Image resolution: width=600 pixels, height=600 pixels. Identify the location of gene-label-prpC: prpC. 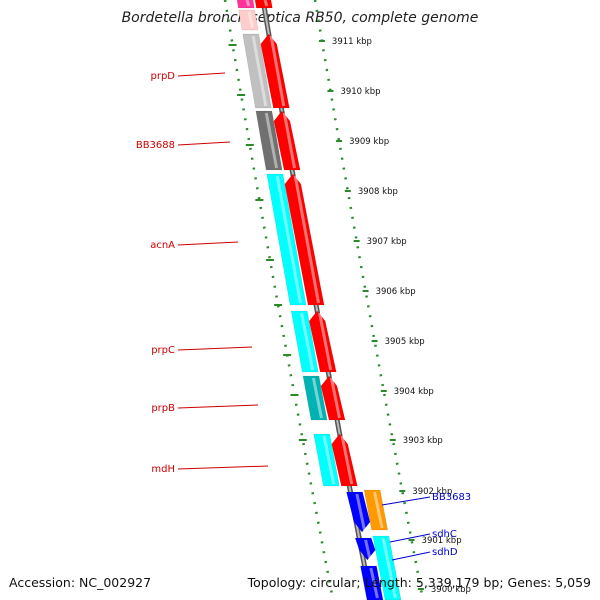
(163, 350).